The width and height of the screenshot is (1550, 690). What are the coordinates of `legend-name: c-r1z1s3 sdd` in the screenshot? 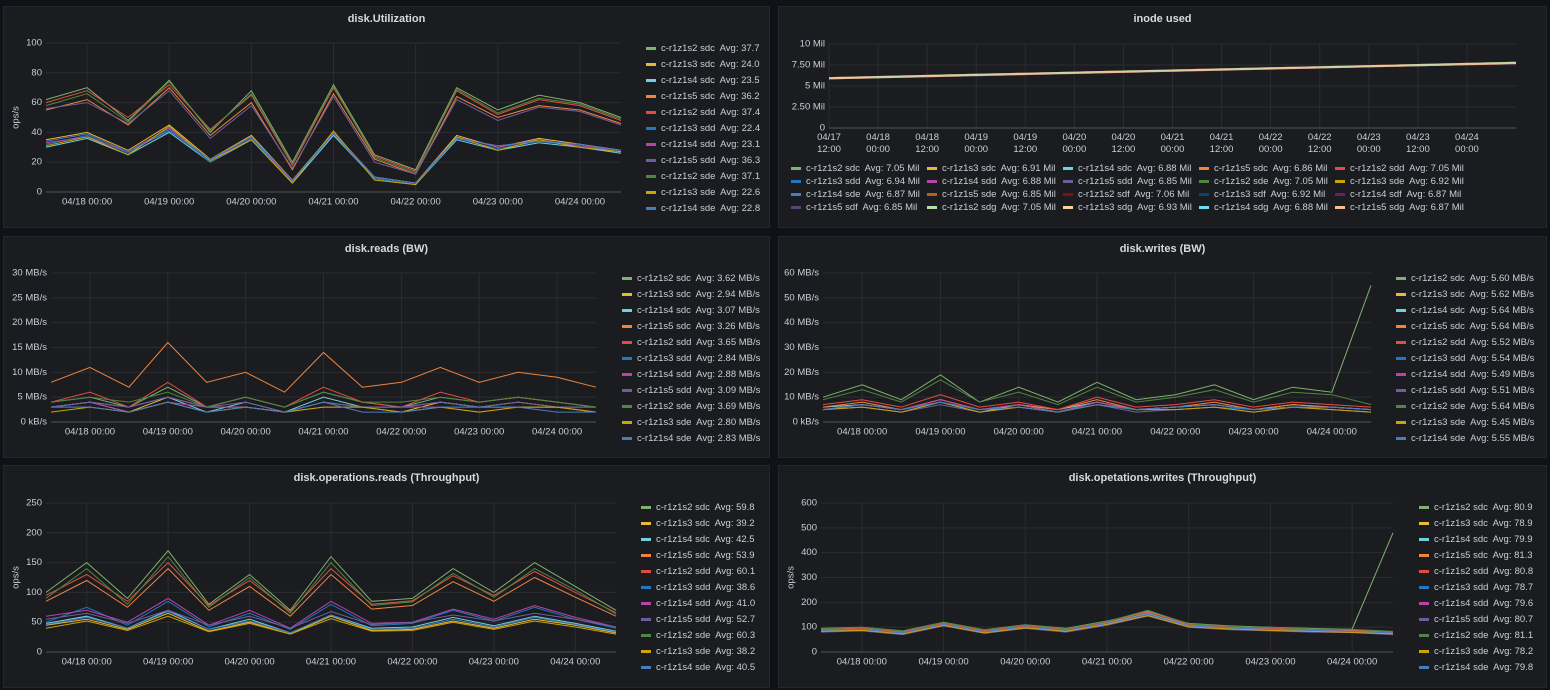 It's located at (683, 587).